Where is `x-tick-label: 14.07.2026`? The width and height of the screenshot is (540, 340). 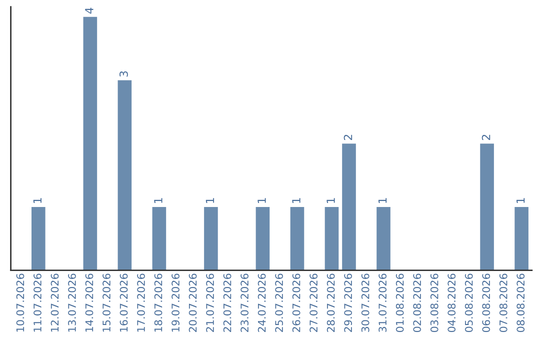 x-tick-label: 14.07.2026 is located at coordinates (89, 303).